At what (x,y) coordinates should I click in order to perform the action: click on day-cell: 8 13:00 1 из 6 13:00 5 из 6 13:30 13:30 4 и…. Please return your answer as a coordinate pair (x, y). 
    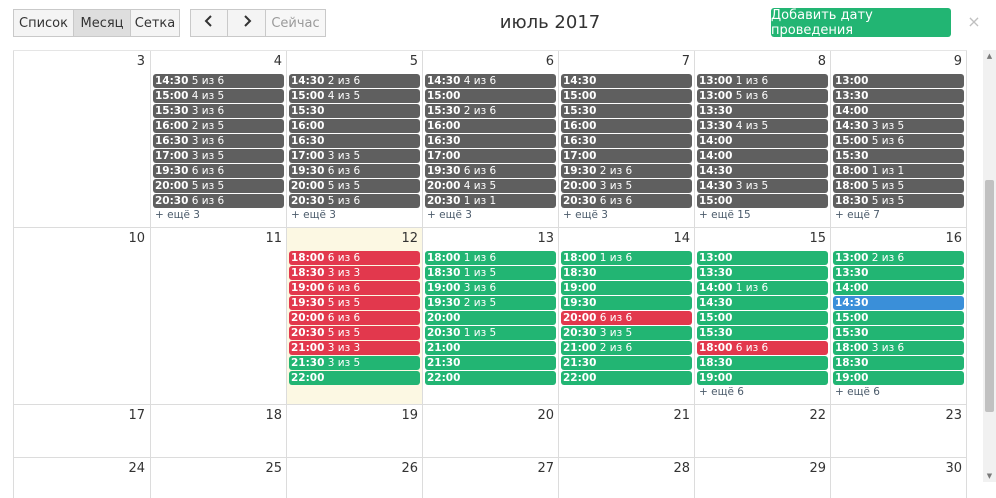
    Looking at the image, I should click on (762, 139).